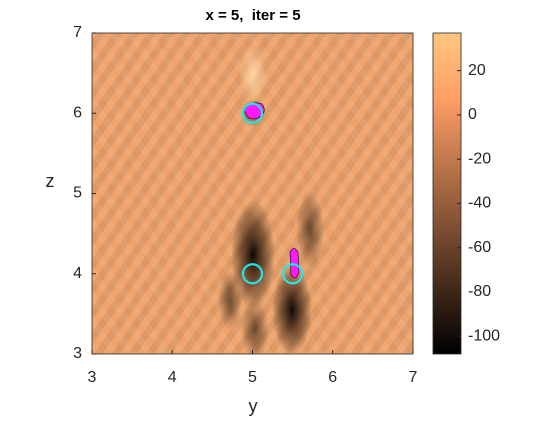 The height and width of the screenshot is (425, 560). I want to click on y-tick-label: 5, so click(77, 193).